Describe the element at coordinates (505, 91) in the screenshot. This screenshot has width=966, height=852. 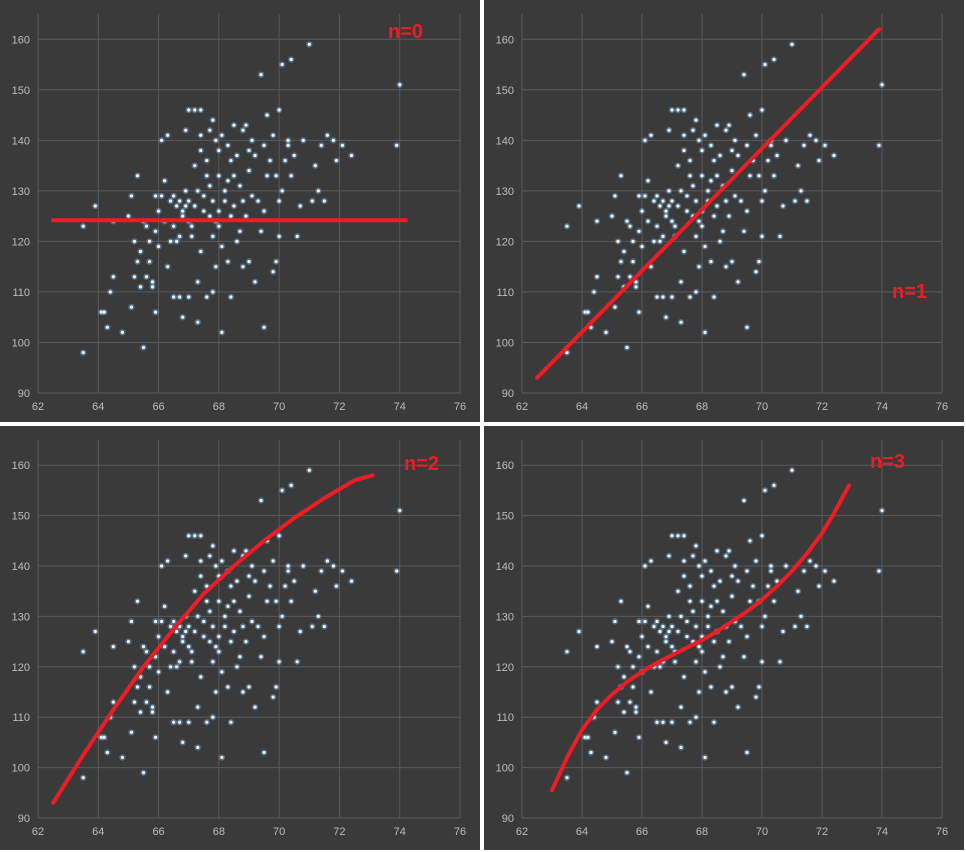
I see `y-tick-label: 150` at that location.